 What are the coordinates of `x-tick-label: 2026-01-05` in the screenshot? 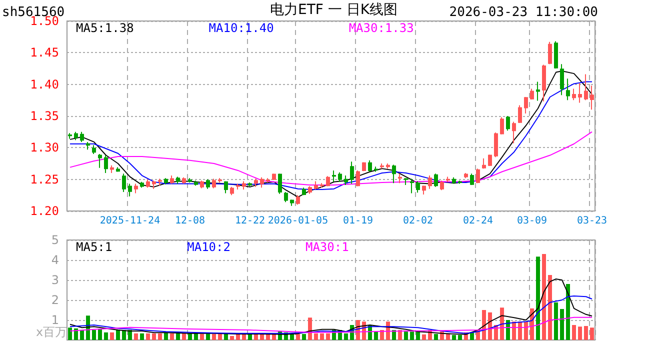 It's located at (298, 221).